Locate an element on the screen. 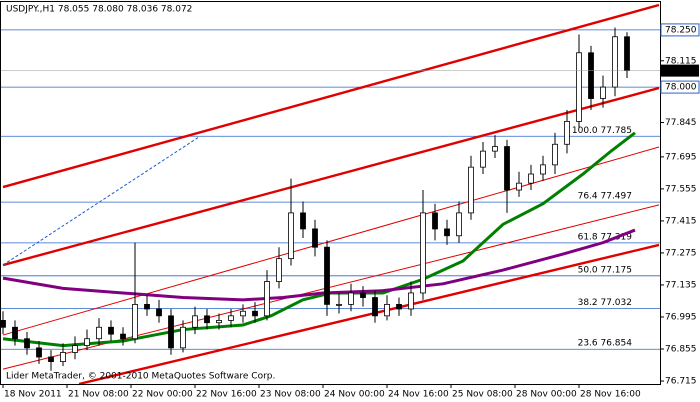 The width and height of the screenshot is (700, 402). x-tick-label: 22 Nov 16:00 is located at coordinates (226, 395).